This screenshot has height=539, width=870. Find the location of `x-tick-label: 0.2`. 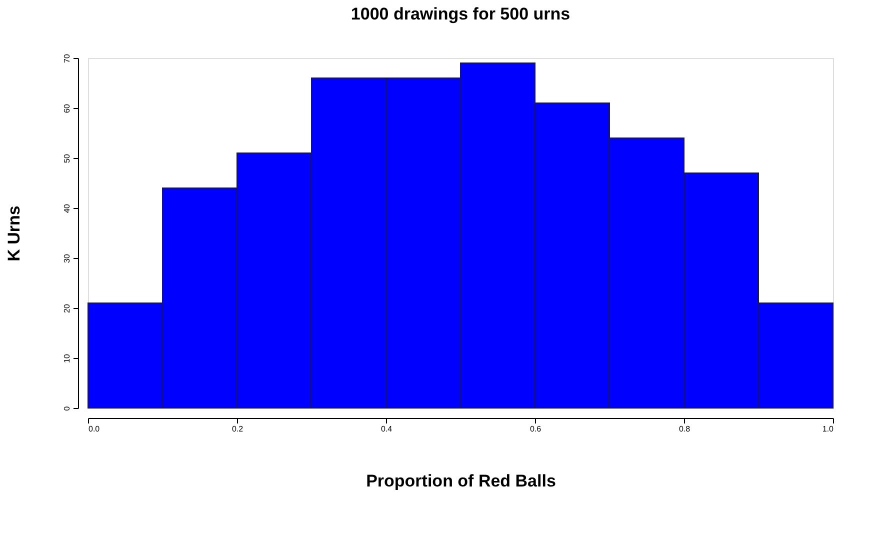

x-tick-label: 0.2 is located at coordinates (238, 429).